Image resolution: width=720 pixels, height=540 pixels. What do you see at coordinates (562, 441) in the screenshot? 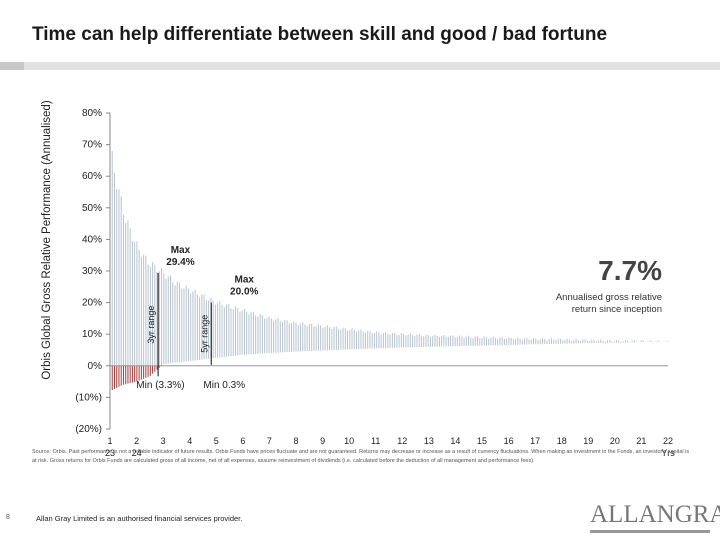
I see `x-tick-label: 18` at bounding box center [562, 441].